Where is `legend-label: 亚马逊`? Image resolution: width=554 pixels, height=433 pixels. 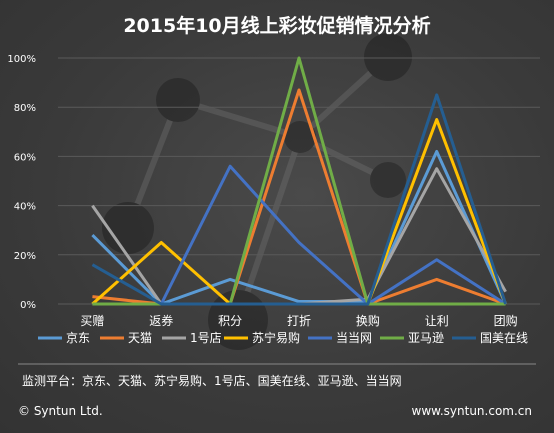 legend-label: 亚马逊 is located at coordinates (426, 338).